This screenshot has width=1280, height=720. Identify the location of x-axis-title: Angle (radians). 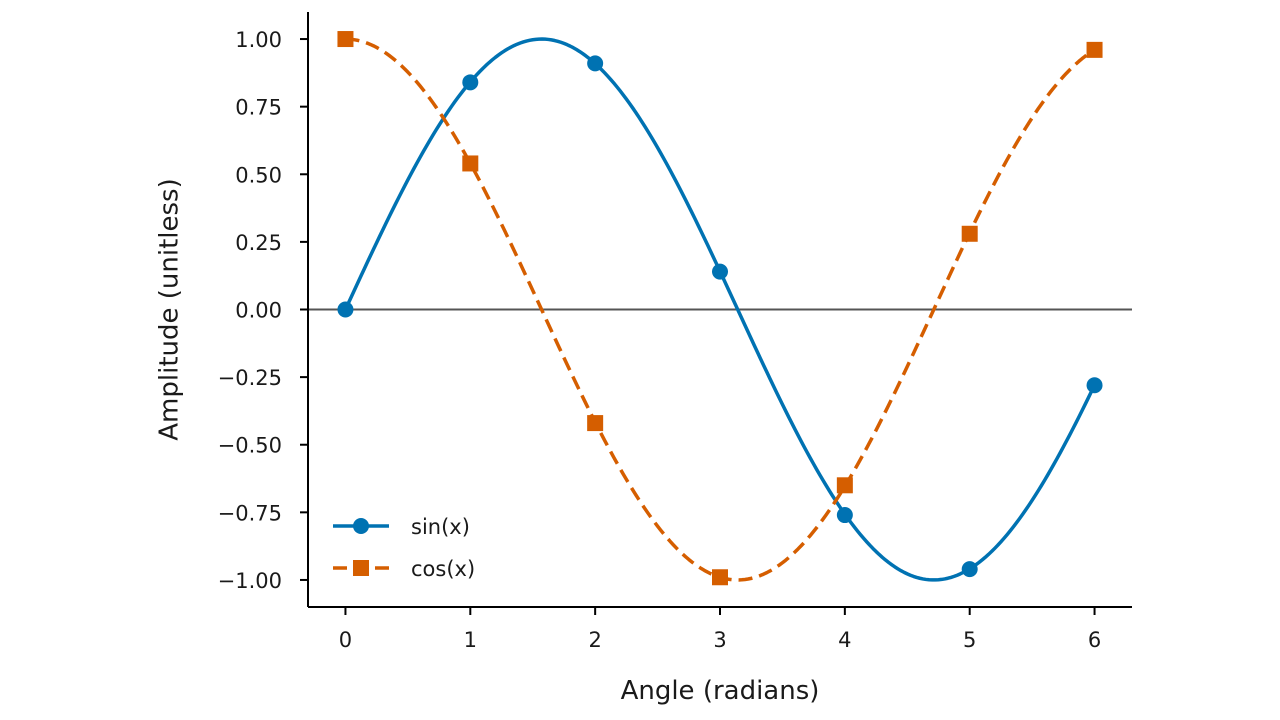
(720, 691).